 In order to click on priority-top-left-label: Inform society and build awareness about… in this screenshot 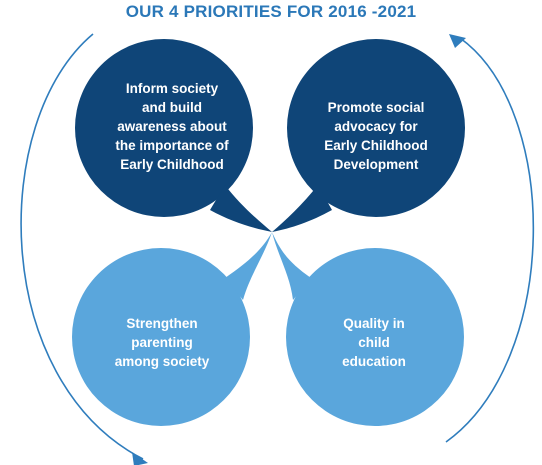, I will do `click(172, 126)`.